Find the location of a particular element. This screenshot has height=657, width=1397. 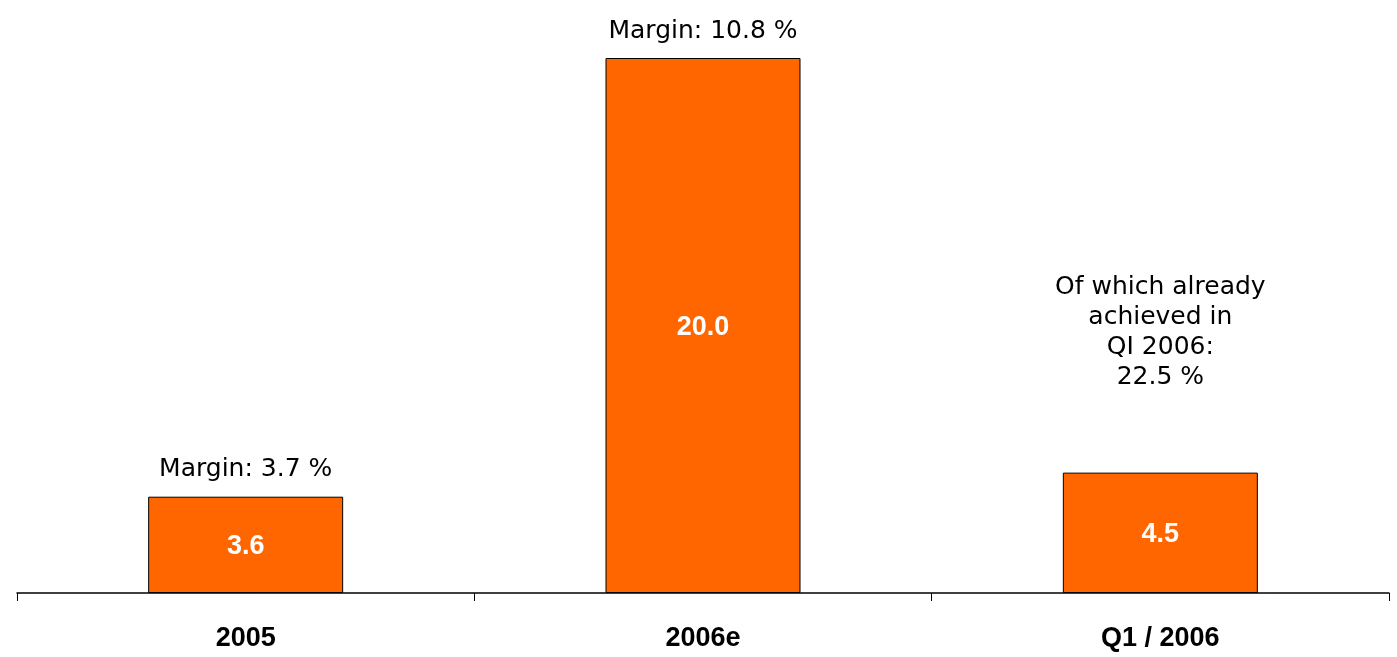

data-label: 4.5 is located at coordinates (1160, 532).